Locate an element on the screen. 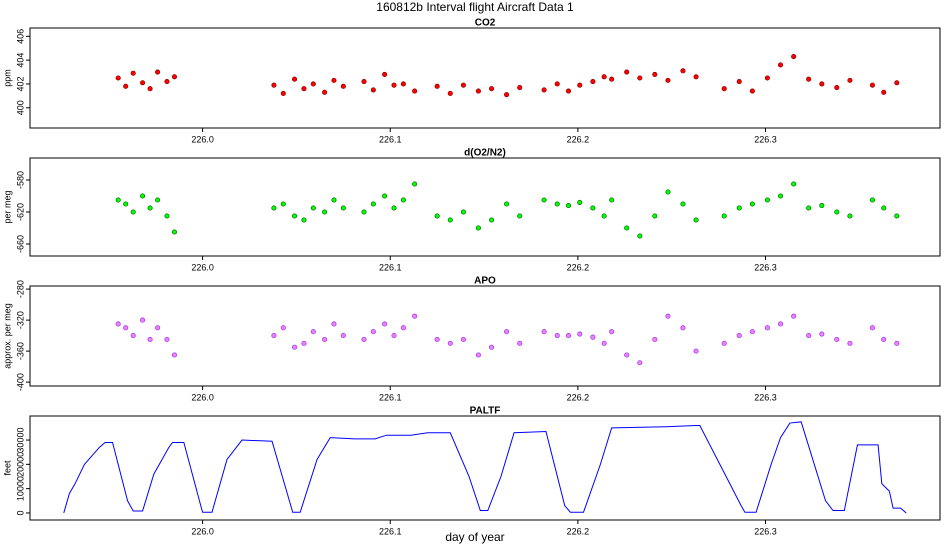 Image resolution: width=950 pixels, height=550 pixels. x-axis-label: day of year is located at coordinates (474, 537).